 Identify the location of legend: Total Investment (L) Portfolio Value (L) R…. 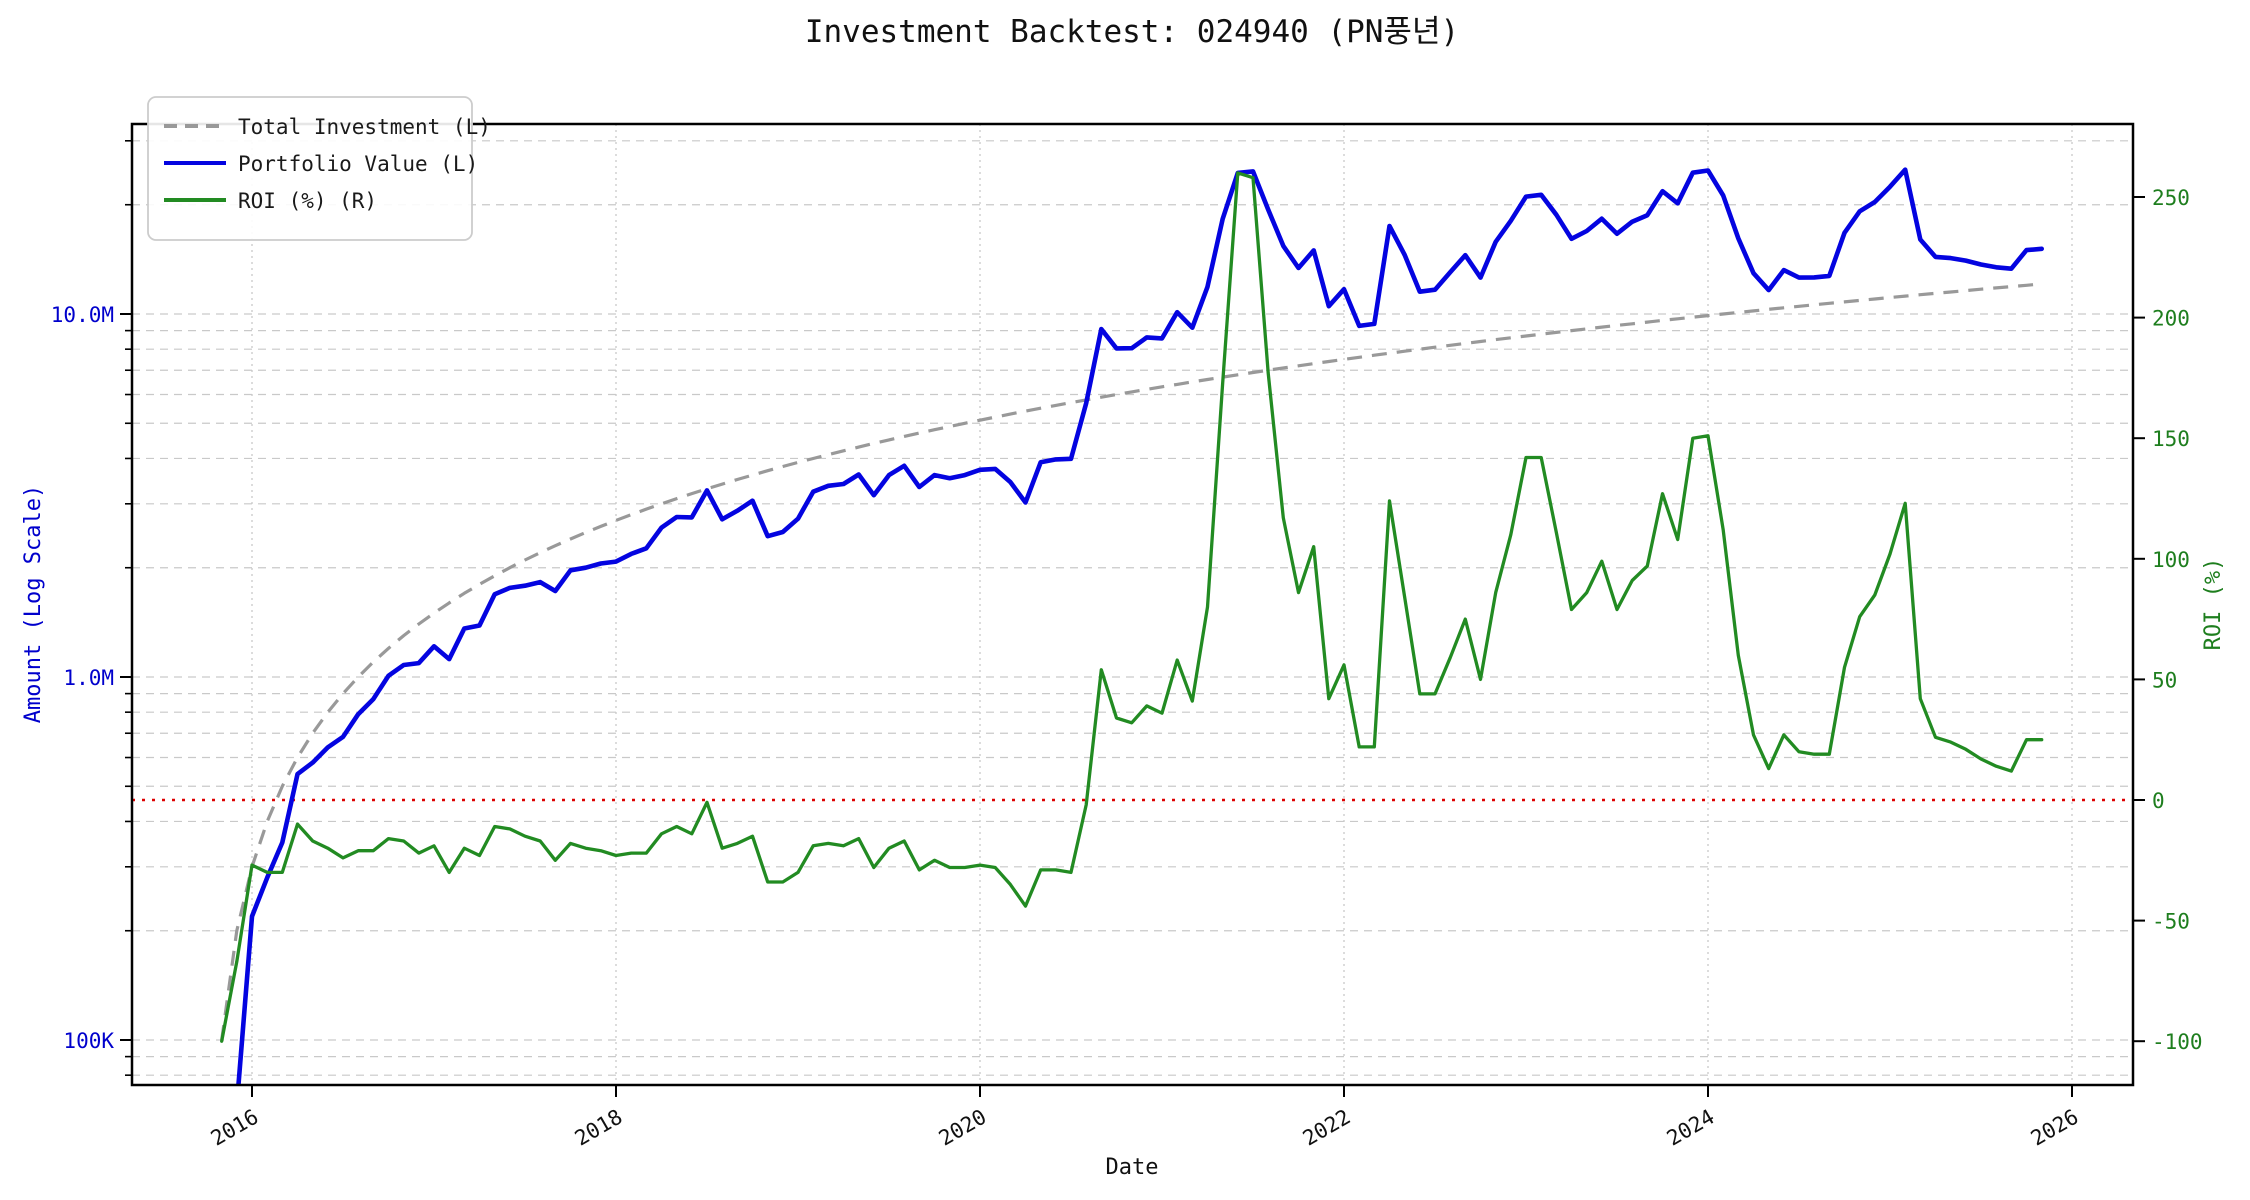
(319, 168).